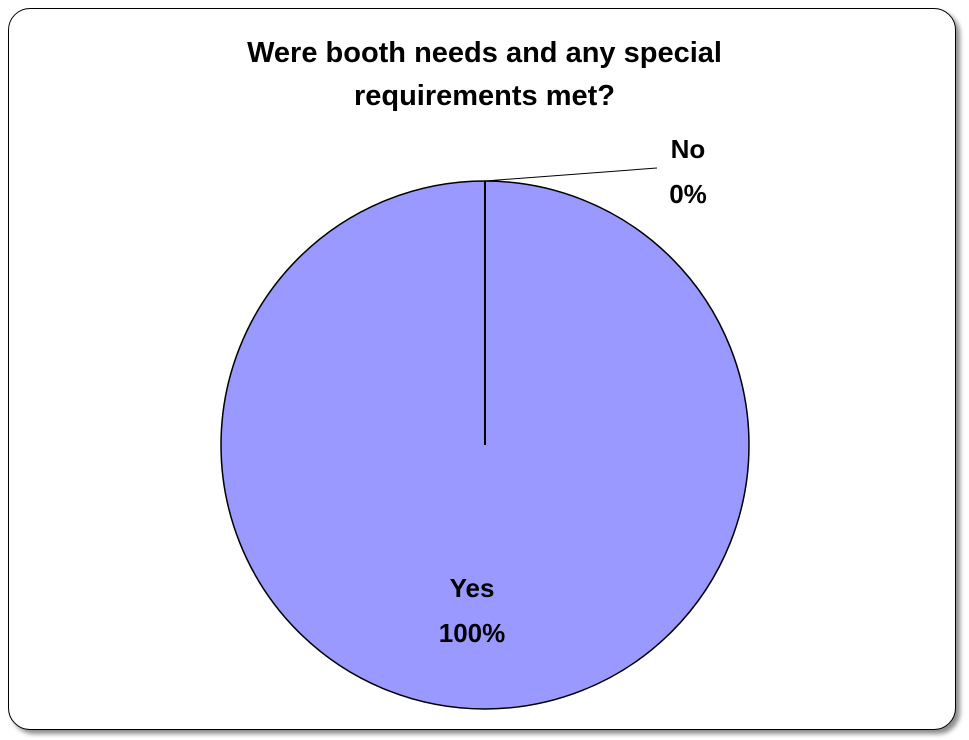  What do you see at coordinates (688, 149) in the screenshot?
I see `no-label: No` at bounding box center [688, 149].